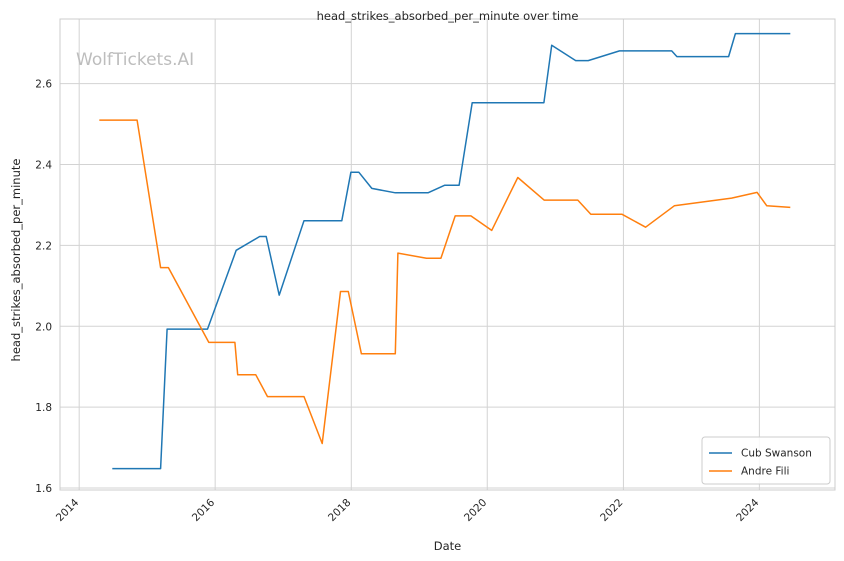 This screenshot has height=561, width=844. What do you see at coordinates (776, 454) in the screenshot?
I see `legend-label-cub-swanson: Cub Swanson` at bounding box center [776, 454].